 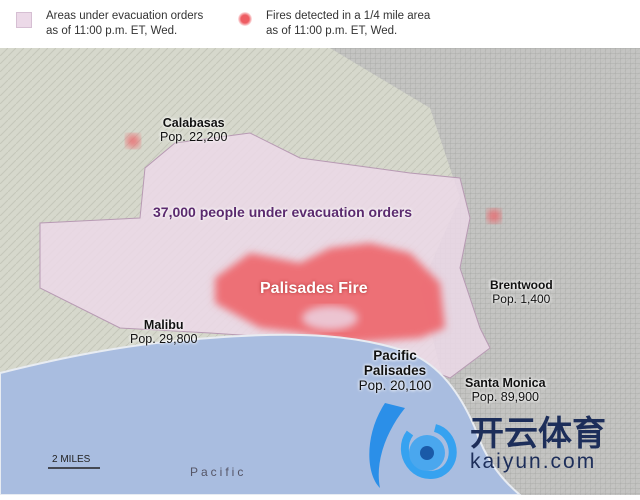 What do you see at coordinates (395, 370) in the screenshot?
I see `place-pacific-palisades: Pacific Palisades Pop. 20,100` at bounding box center [395, 370].